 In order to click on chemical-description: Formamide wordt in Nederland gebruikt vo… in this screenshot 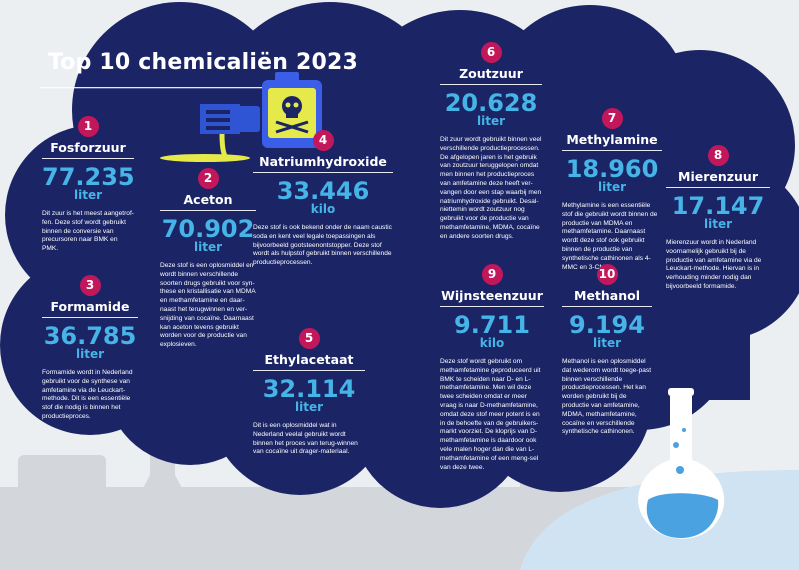, I will do `click(87, 394)`.